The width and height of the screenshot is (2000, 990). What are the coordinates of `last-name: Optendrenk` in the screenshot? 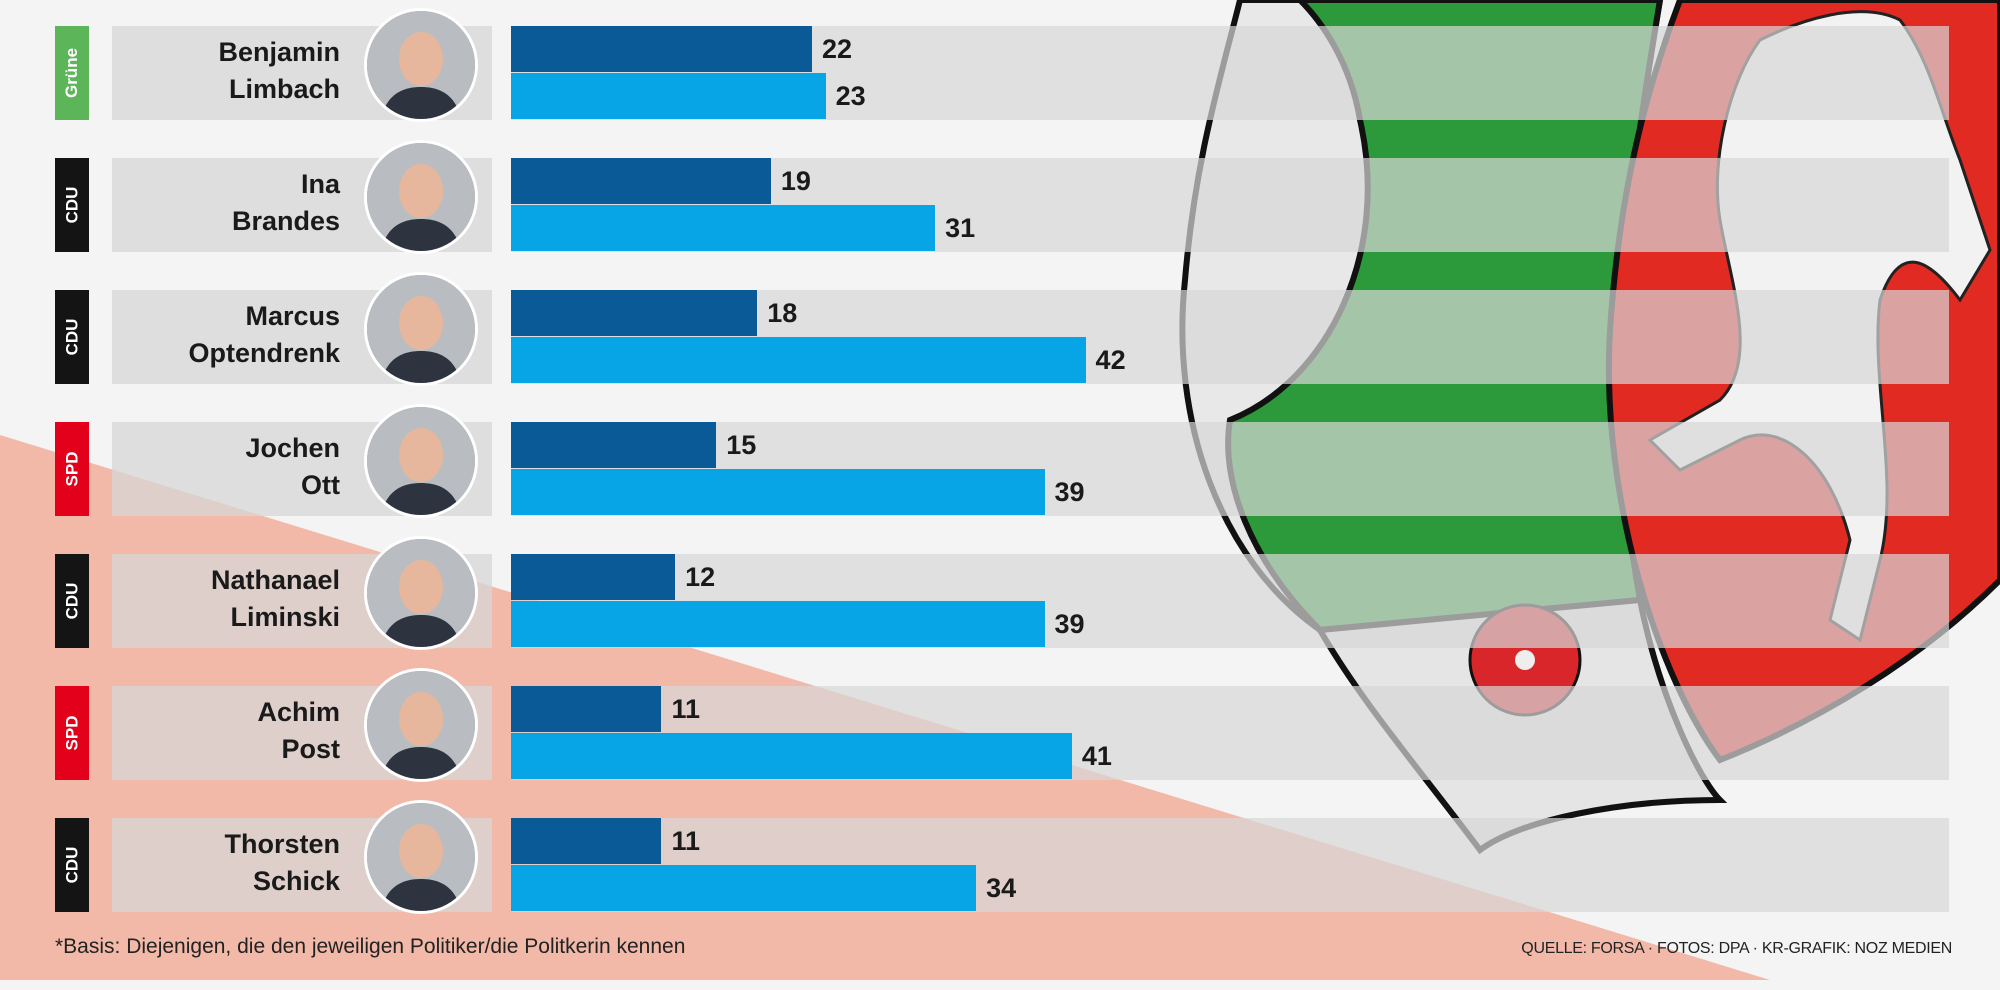 It's located at (264, 353).